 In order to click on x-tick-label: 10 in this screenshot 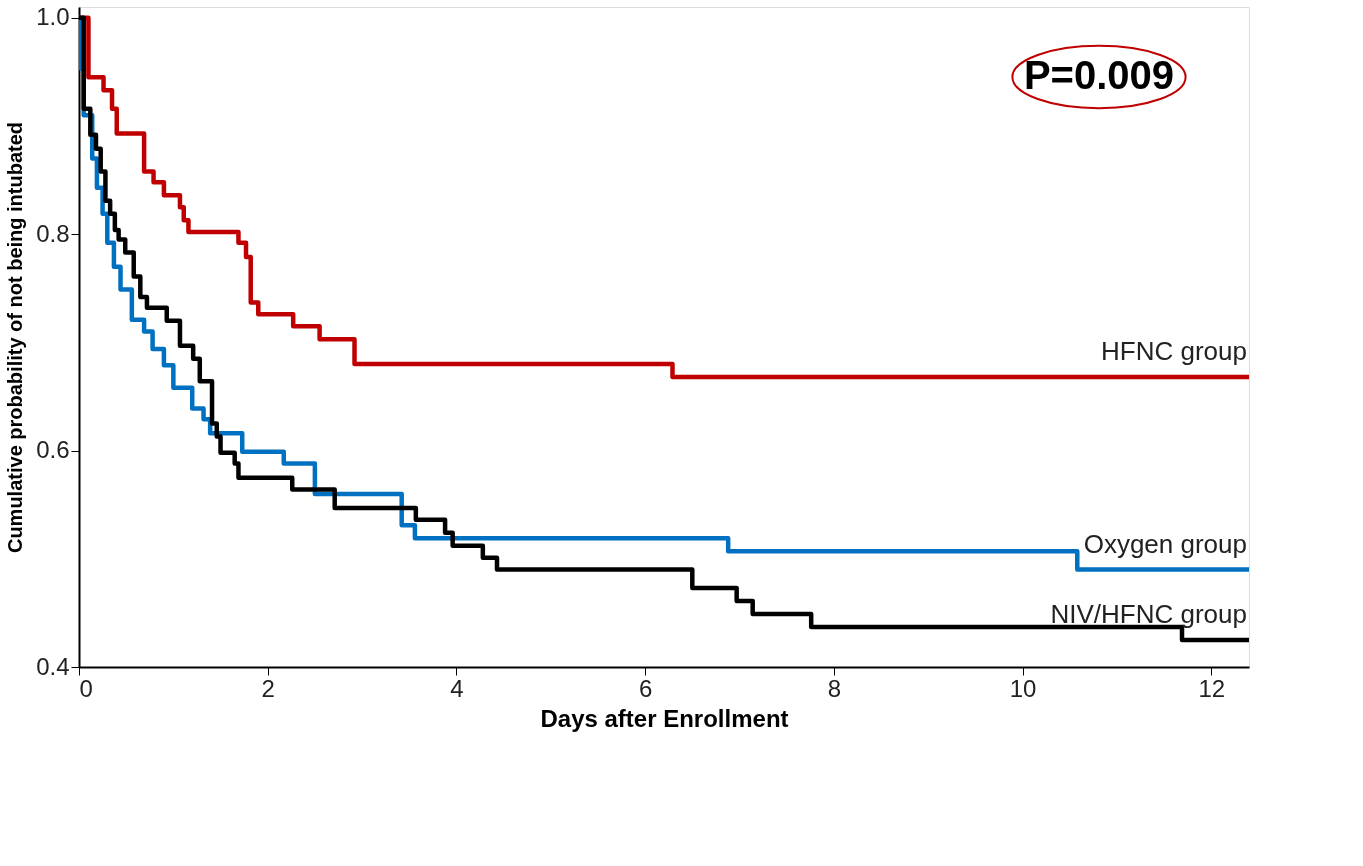, I will do `click(1023, 688)`.